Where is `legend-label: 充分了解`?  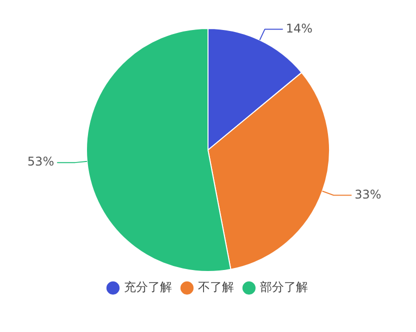 legend-label: 充分了解 is located at coordinates (148, 287).